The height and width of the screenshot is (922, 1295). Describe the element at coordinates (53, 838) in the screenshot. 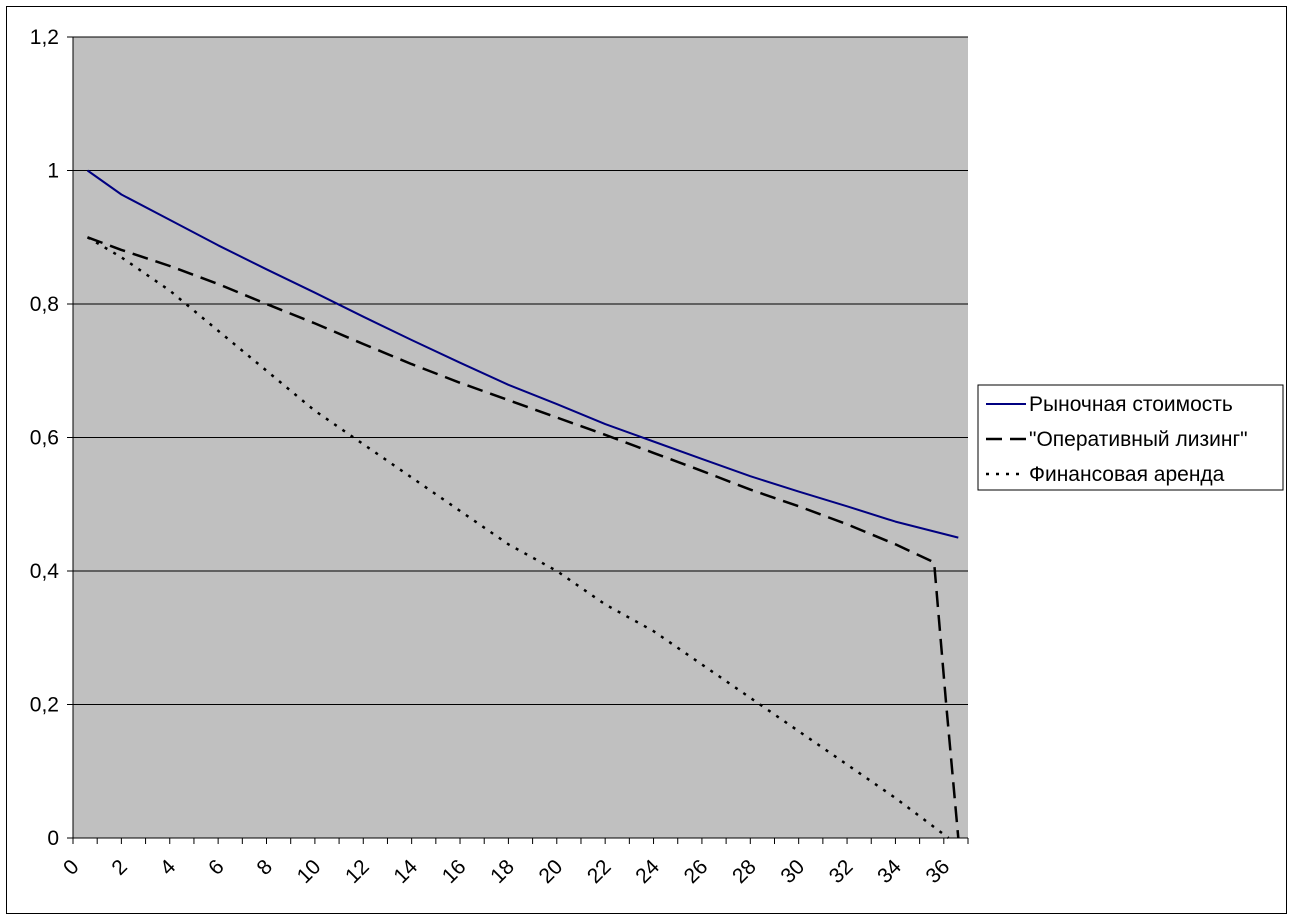

I see `y-tick-label-0: 0` at that location.